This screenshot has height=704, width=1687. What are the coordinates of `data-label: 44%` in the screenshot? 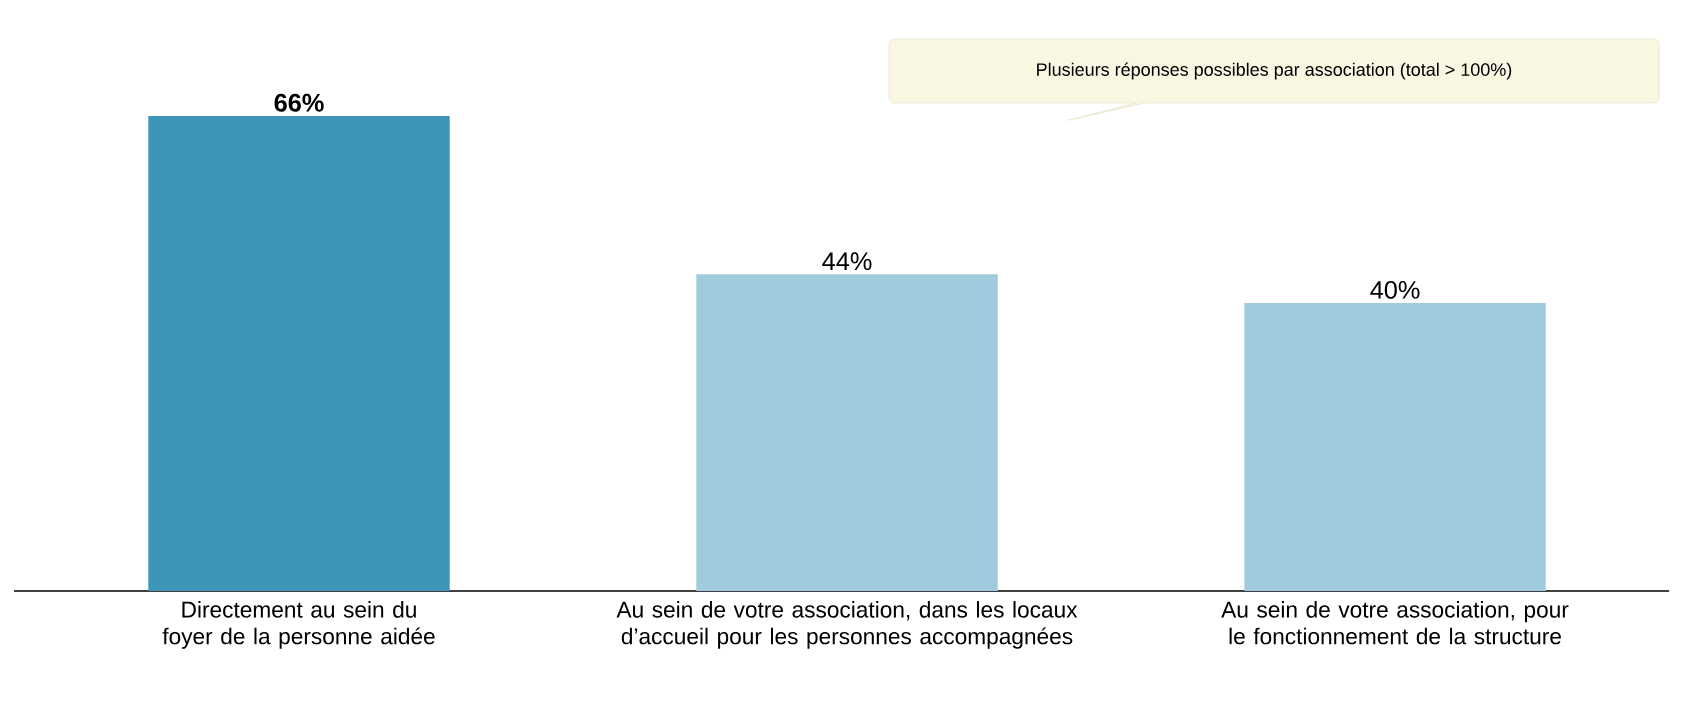 It's located at (847, 261).